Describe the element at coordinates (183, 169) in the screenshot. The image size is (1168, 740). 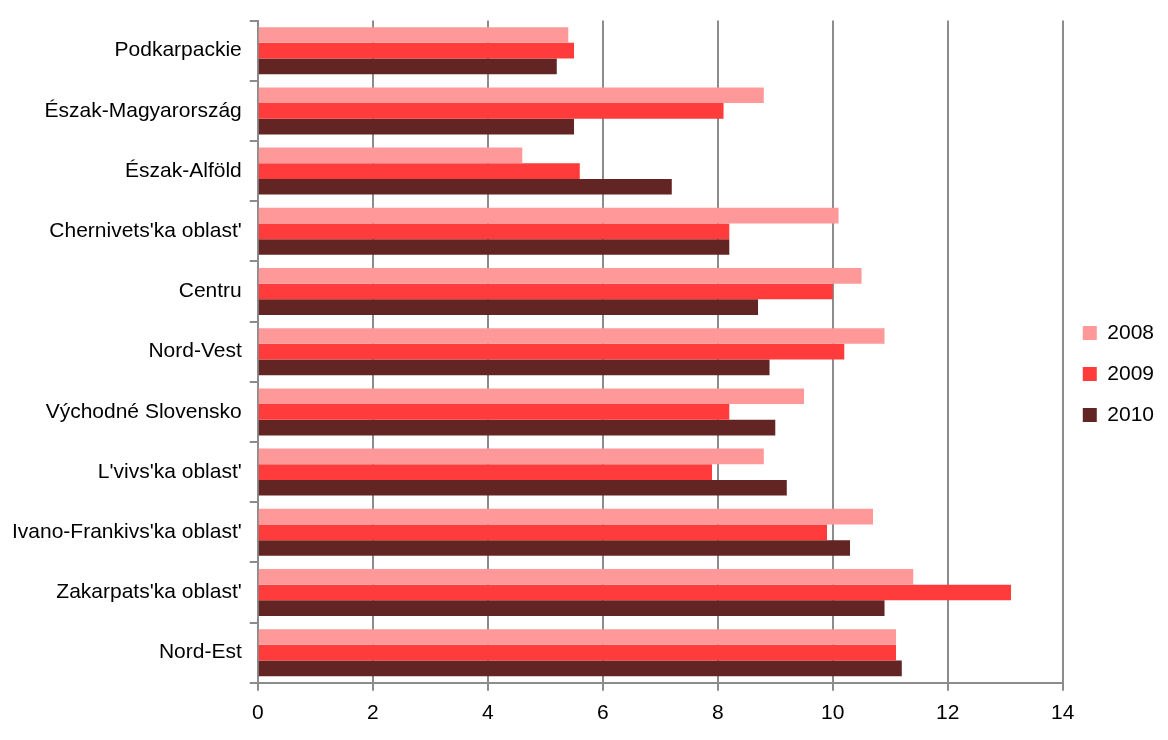
I see `y-tick-label: Észak-Alföld` at that location.